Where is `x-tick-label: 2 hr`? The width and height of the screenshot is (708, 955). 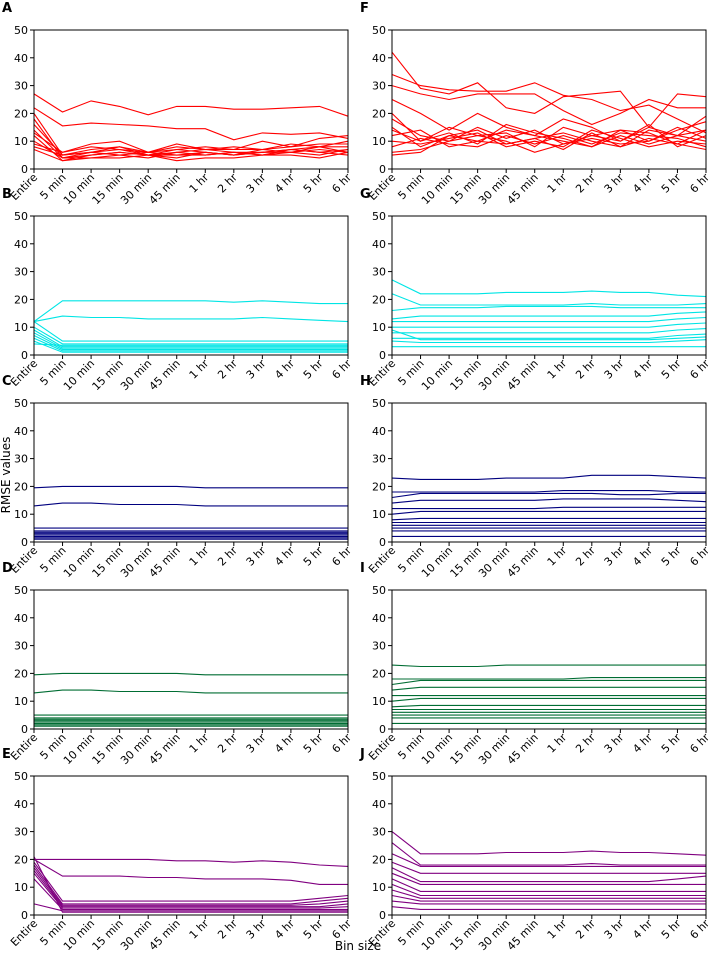 x-tick-label: 2 hr is located at coordinates (227, 556).